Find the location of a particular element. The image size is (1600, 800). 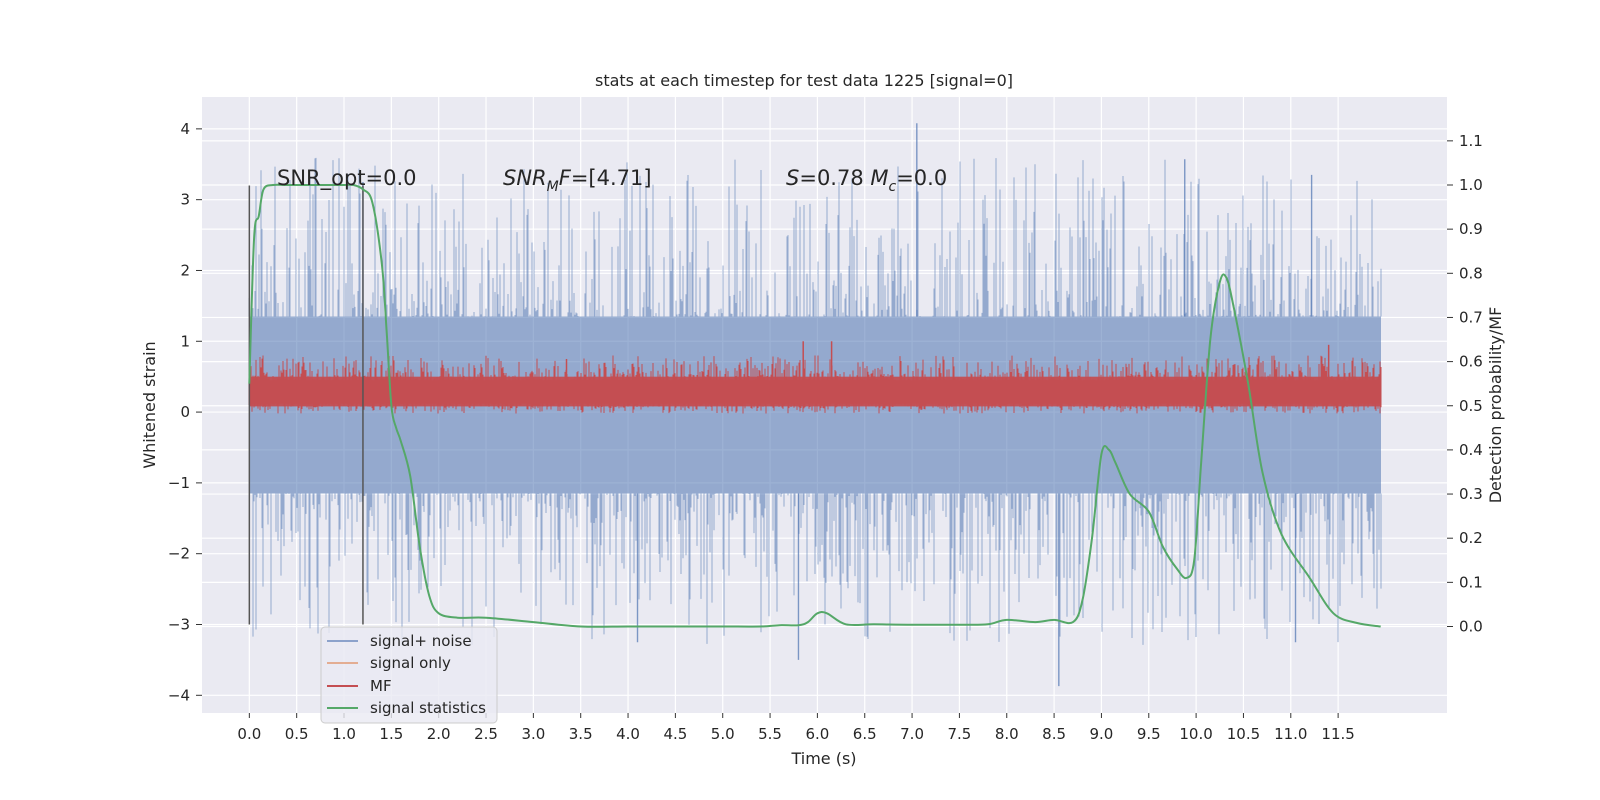

vertical-markers is located at coordinates (306, 405).